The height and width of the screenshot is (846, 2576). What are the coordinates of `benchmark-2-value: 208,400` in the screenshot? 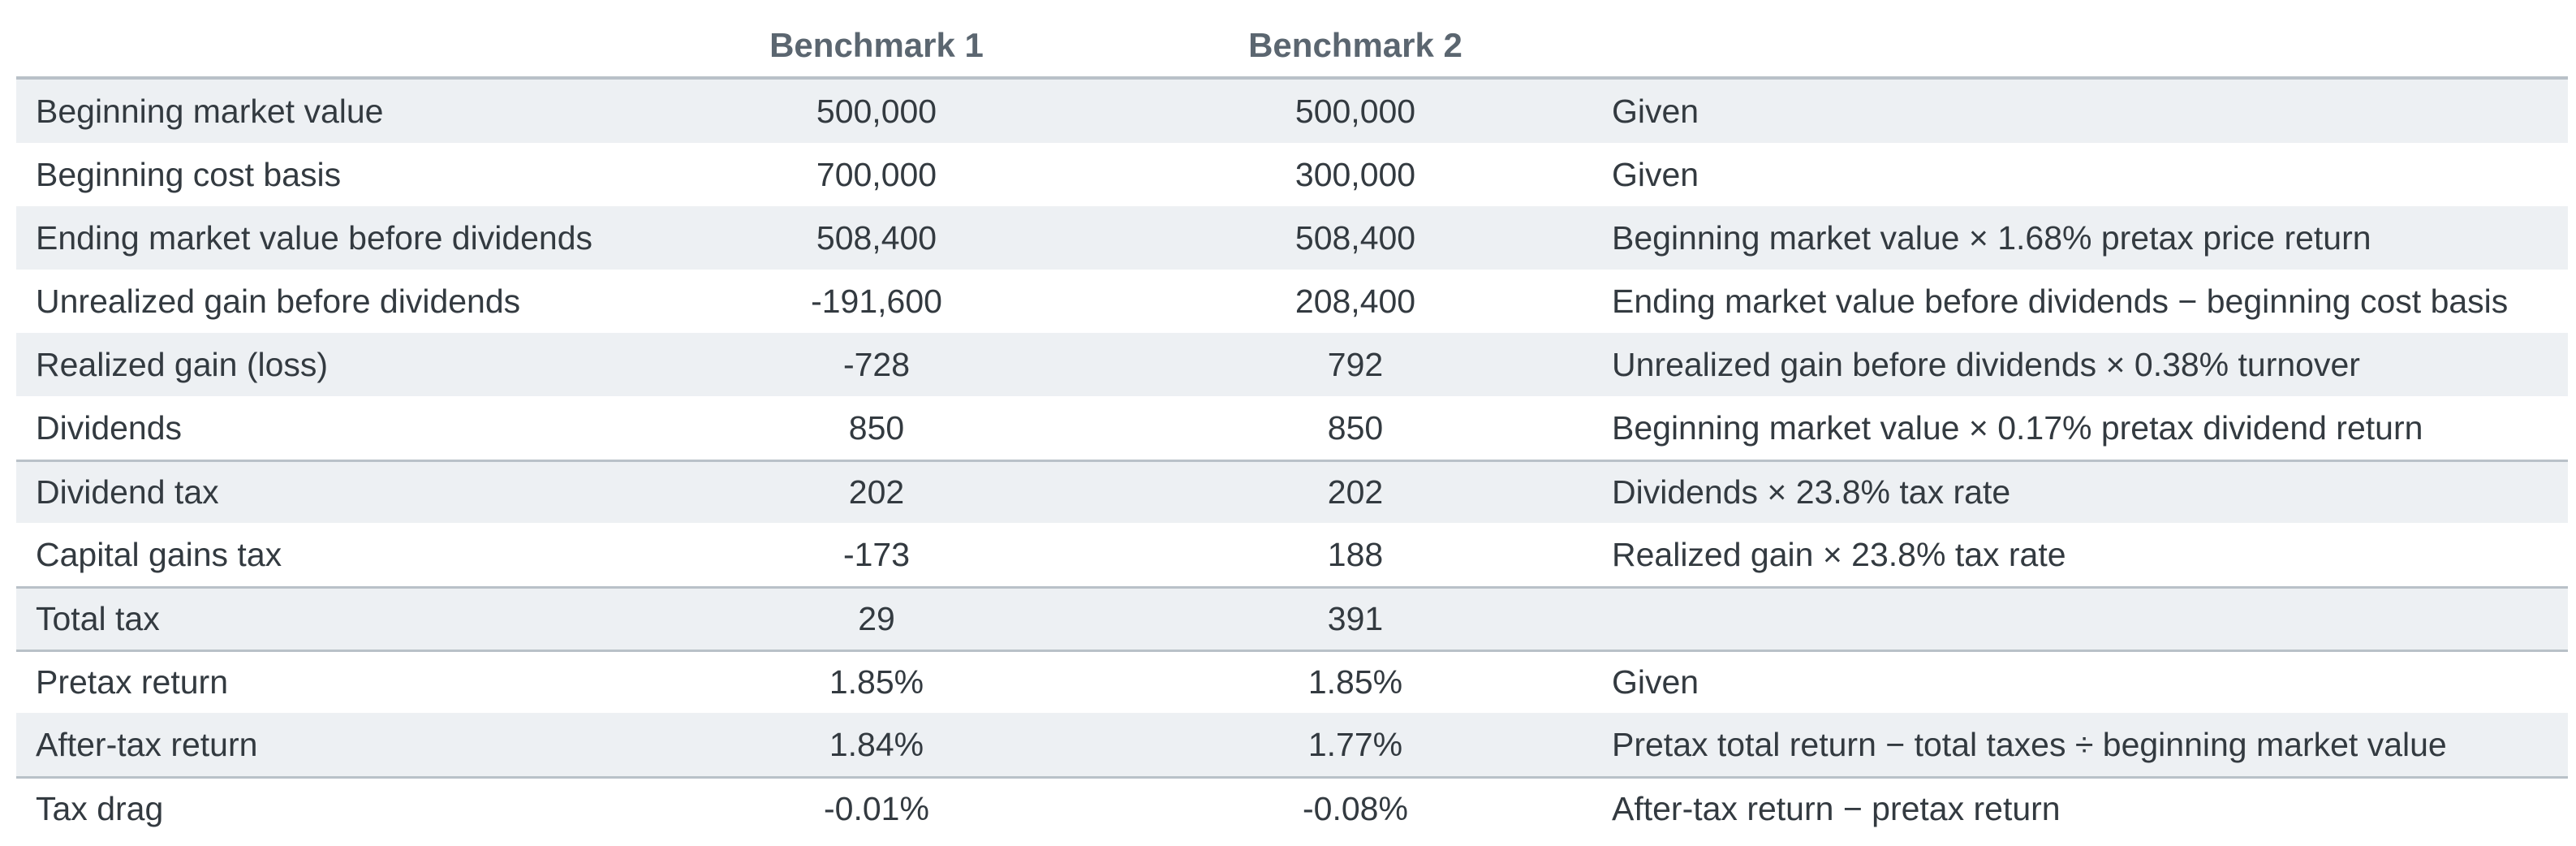 It's located at (1355, 301).